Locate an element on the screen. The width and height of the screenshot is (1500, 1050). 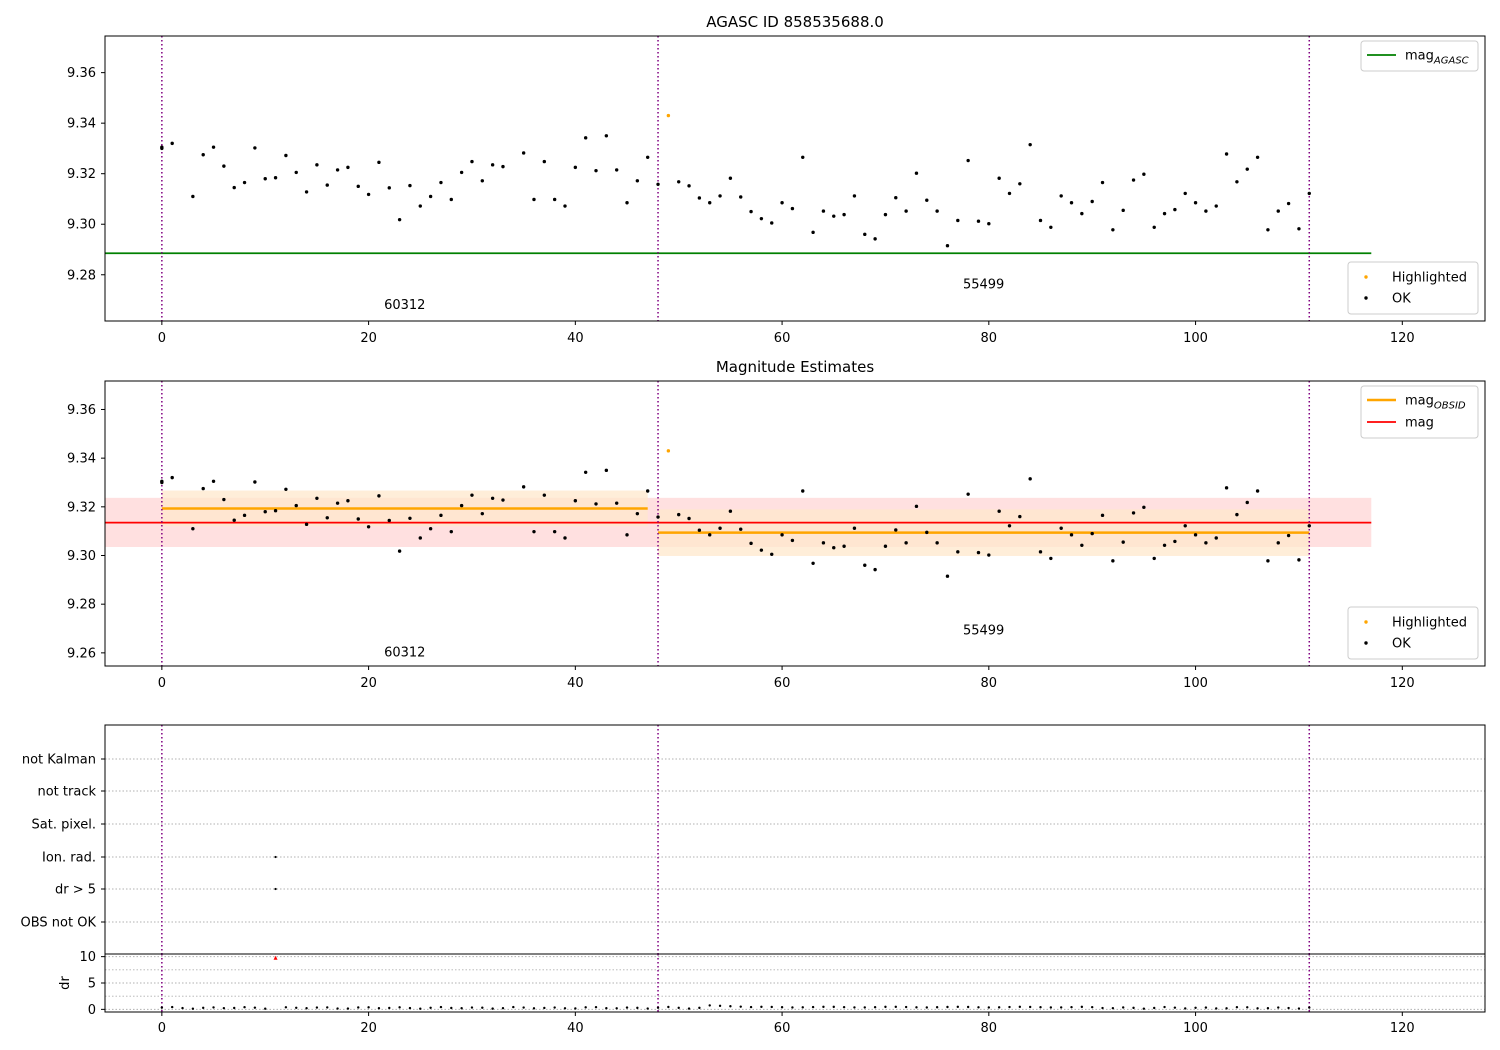
dr-xtick-label: 100 is located at coordinates (1195, 1028).